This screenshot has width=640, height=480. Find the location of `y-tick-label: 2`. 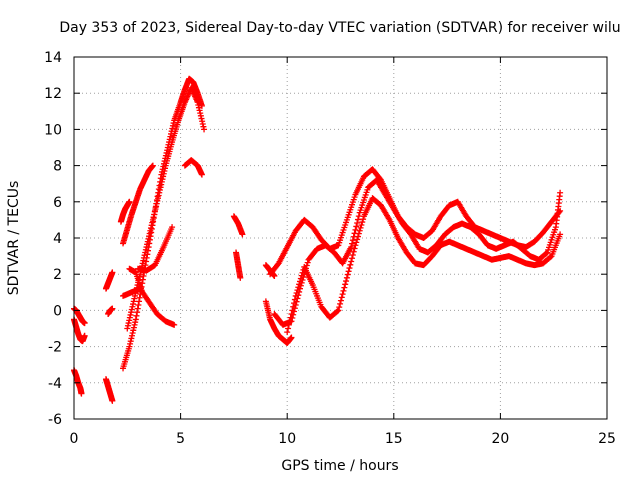

y-tick-label: 2 is located at coordinates (57, 275).